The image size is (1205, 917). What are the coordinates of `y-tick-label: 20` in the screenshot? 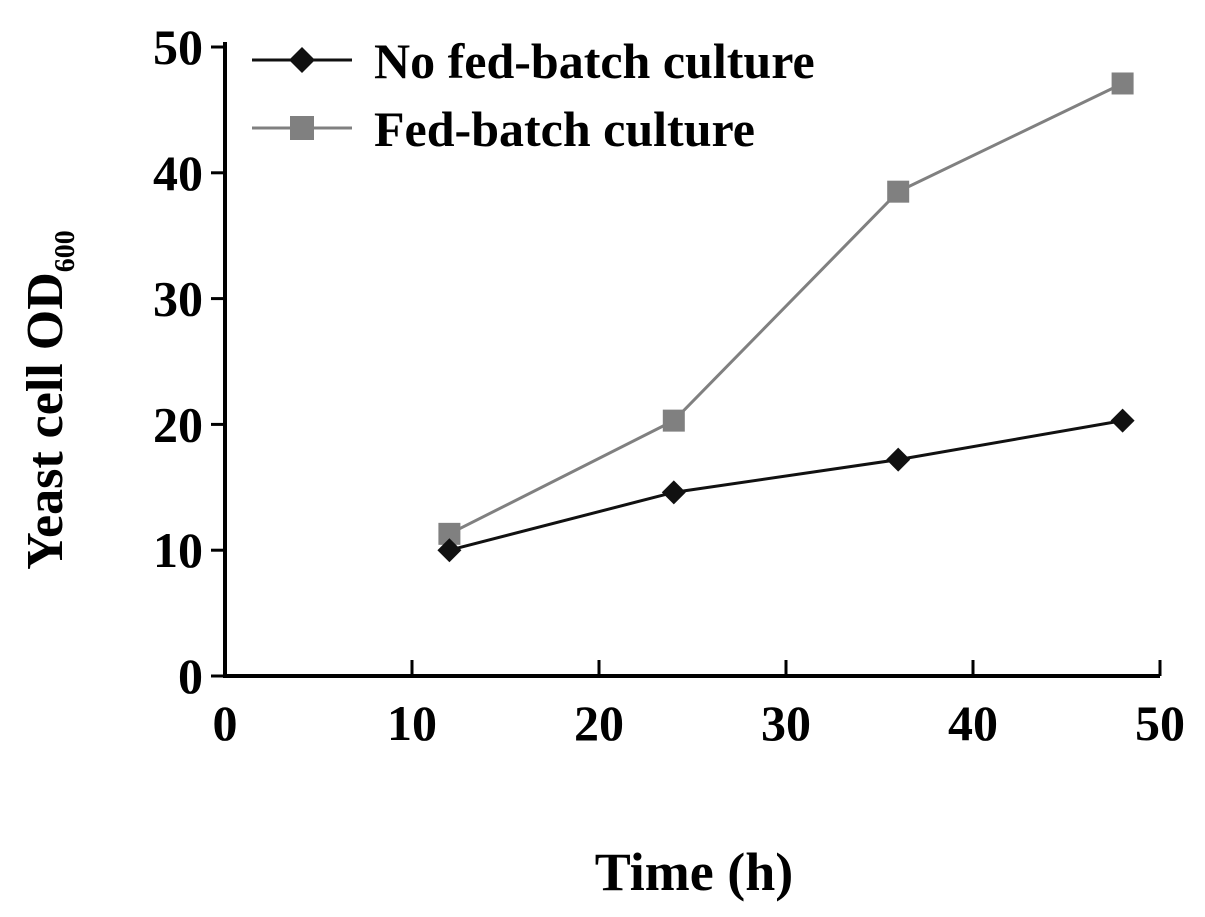 It's located at (178, 424).